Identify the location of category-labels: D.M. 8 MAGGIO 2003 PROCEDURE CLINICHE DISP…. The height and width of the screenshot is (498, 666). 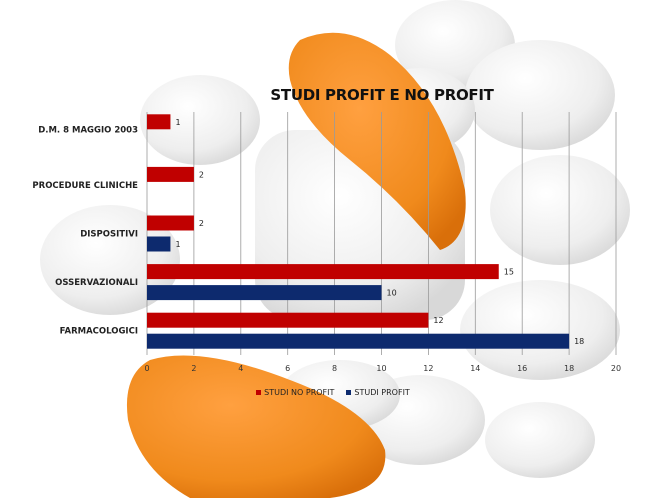
(85, 230).